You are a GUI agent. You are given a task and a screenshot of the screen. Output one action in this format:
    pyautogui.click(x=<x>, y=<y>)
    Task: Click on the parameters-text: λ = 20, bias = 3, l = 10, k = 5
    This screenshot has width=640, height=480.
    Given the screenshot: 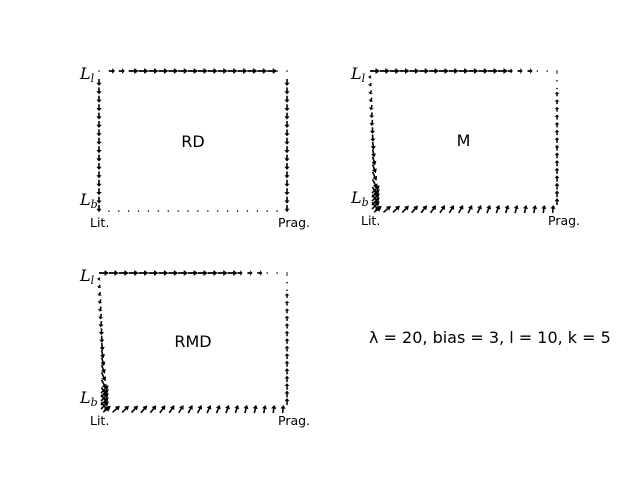 What is the action you would take?
    pyautogui.click(x=490, y=337)
    